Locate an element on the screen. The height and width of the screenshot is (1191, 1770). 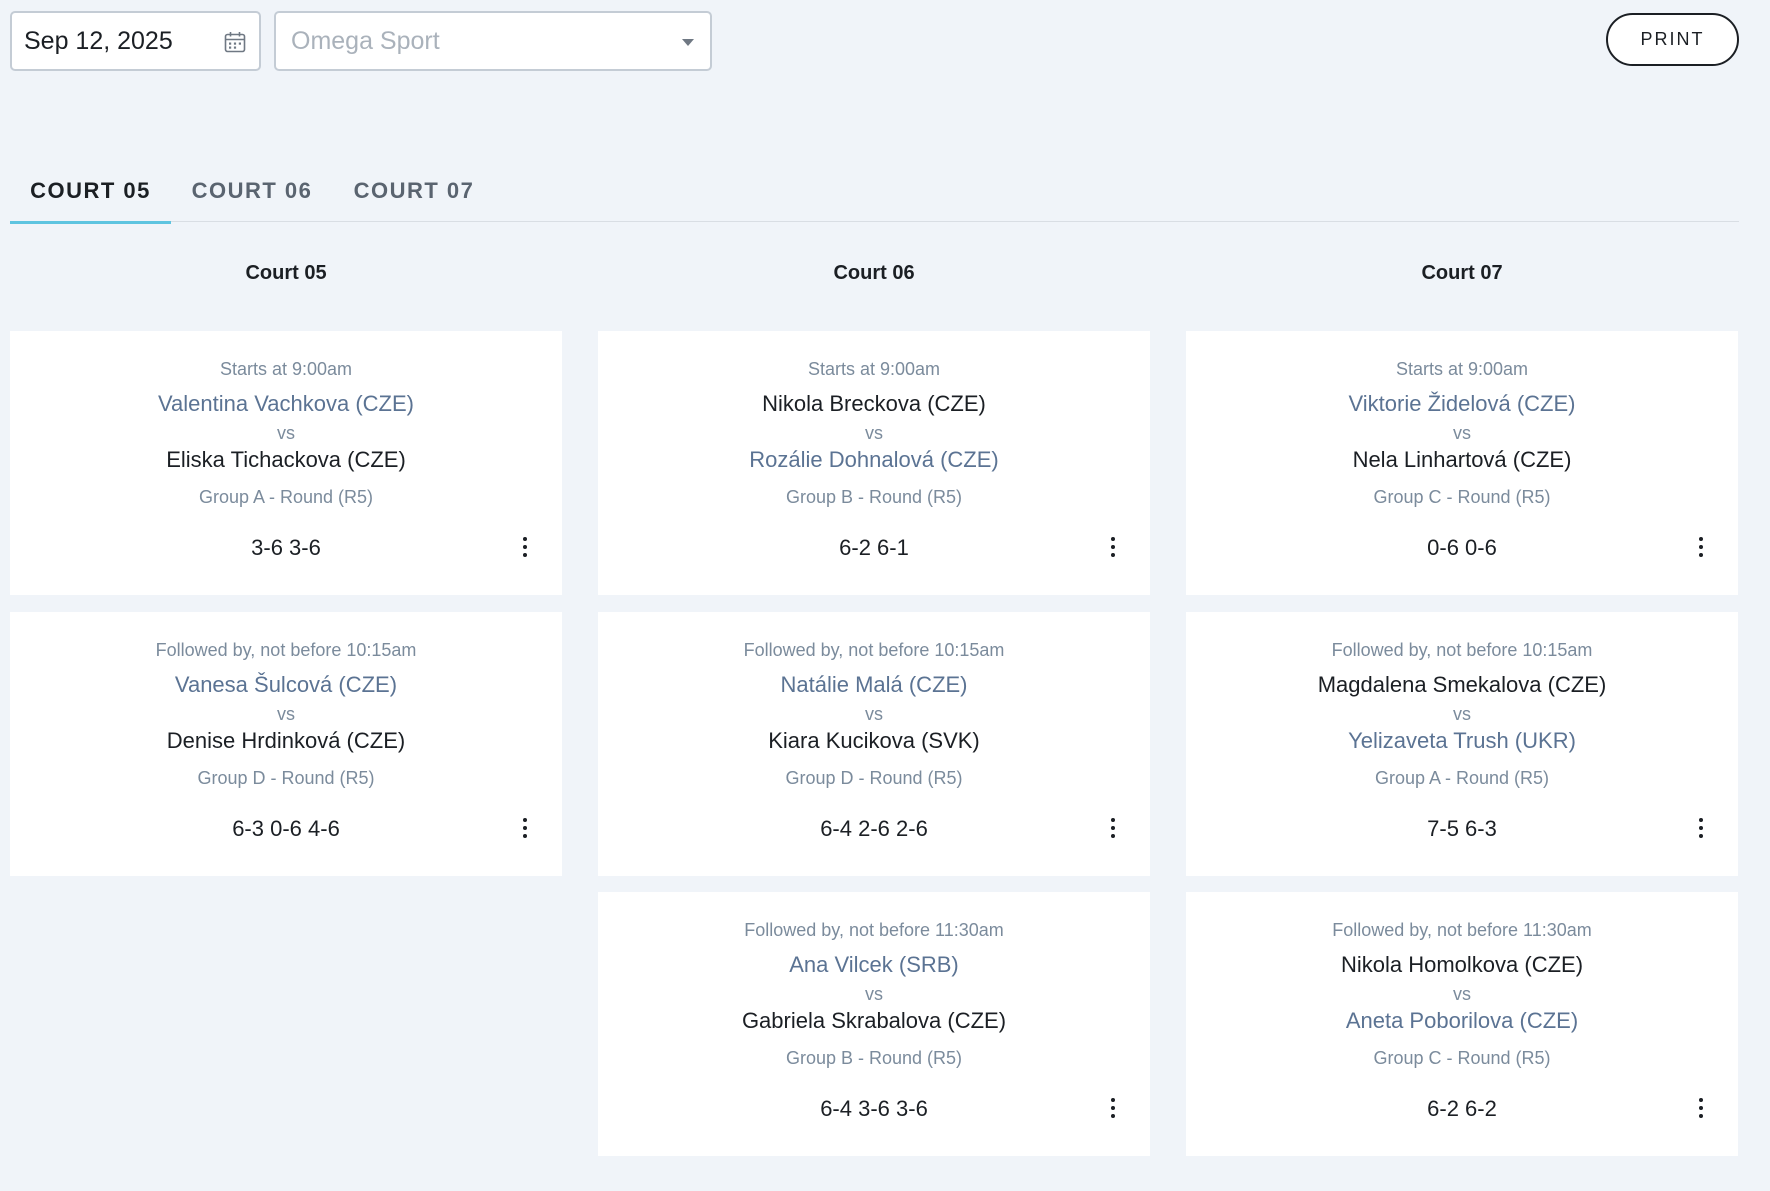
toolbar: Sep 12, 2025 Omega Sport PRINT is located at coordinates (874, 41).